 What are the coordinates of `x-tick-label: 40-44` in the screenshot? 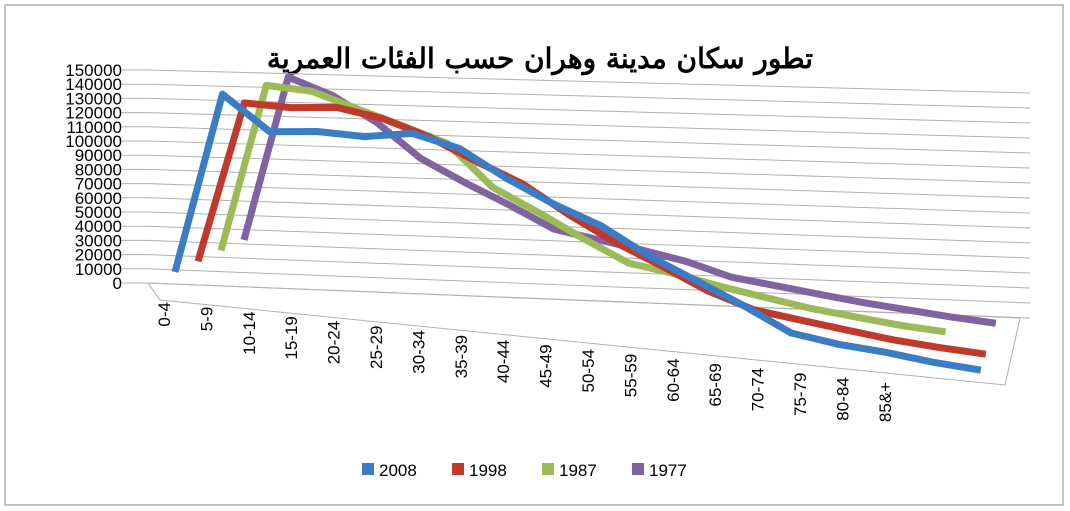 It's located at (503, 361).